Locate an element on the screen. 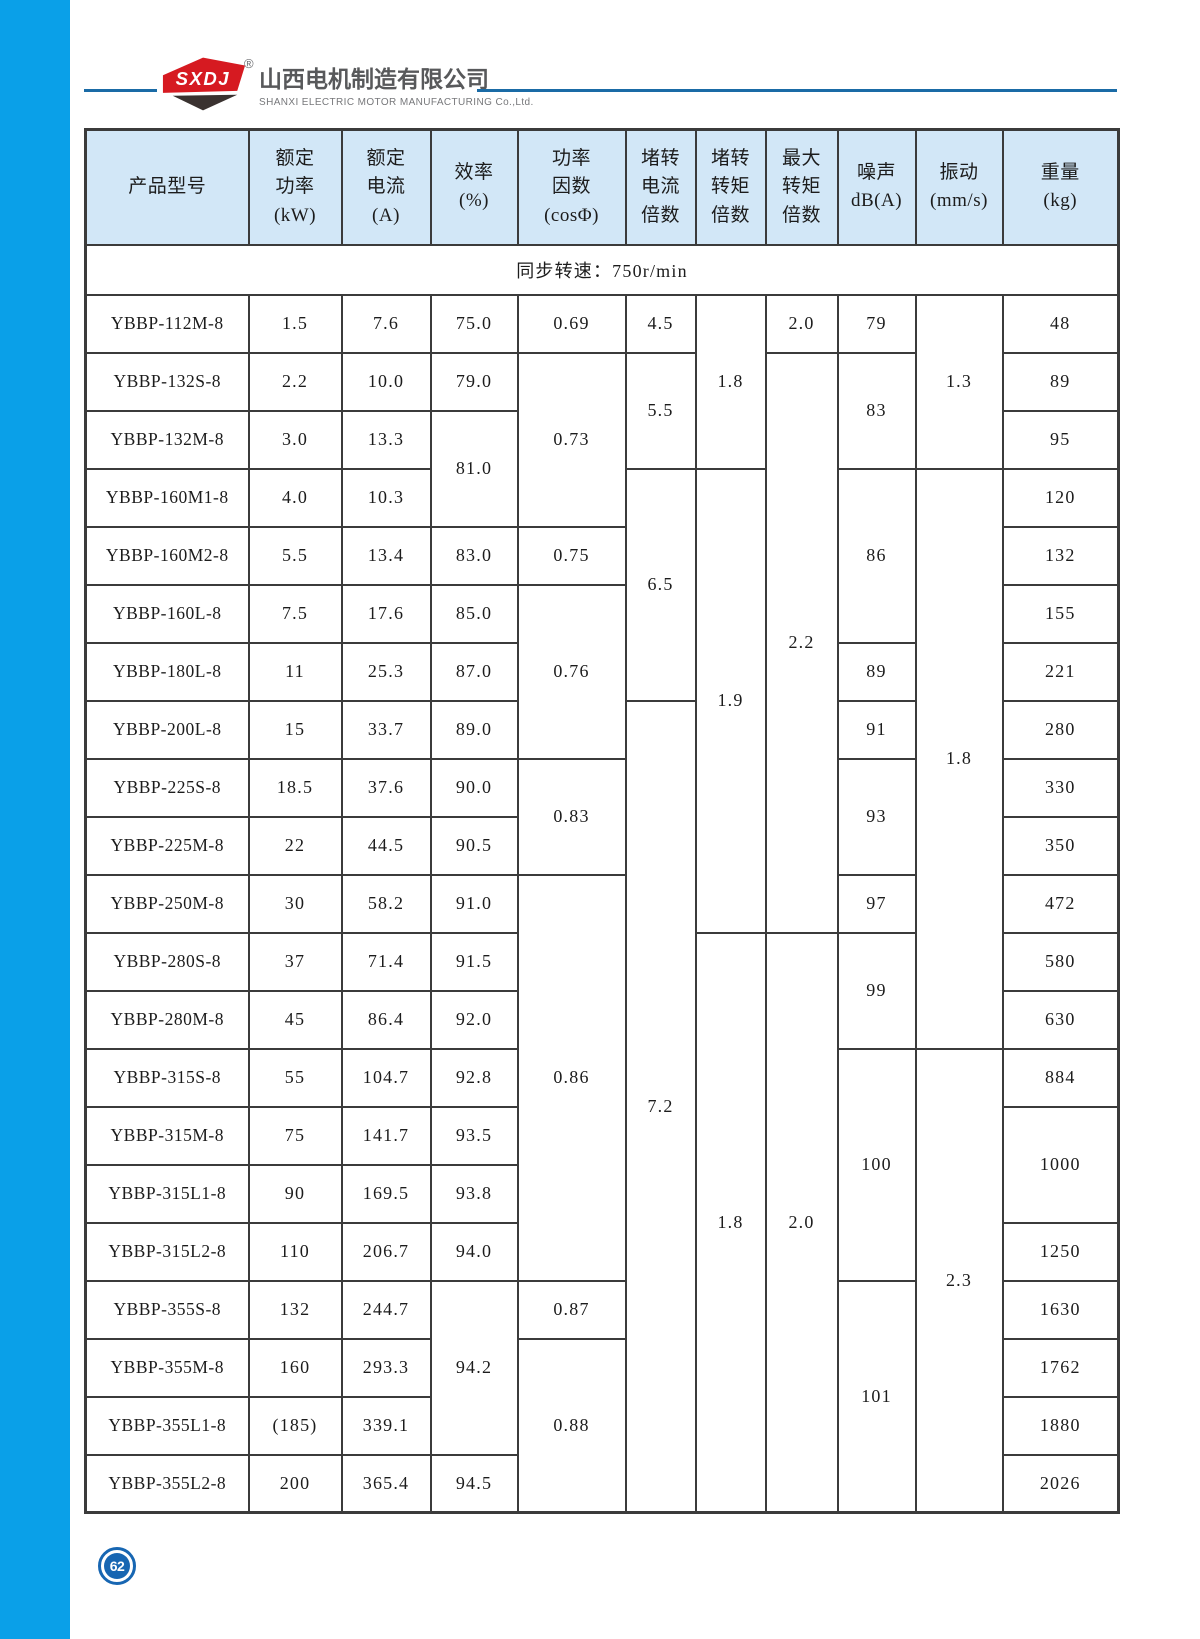 The image size is (1200, 1639). value-cell: 10.3 is located at coordinates (386, 497).